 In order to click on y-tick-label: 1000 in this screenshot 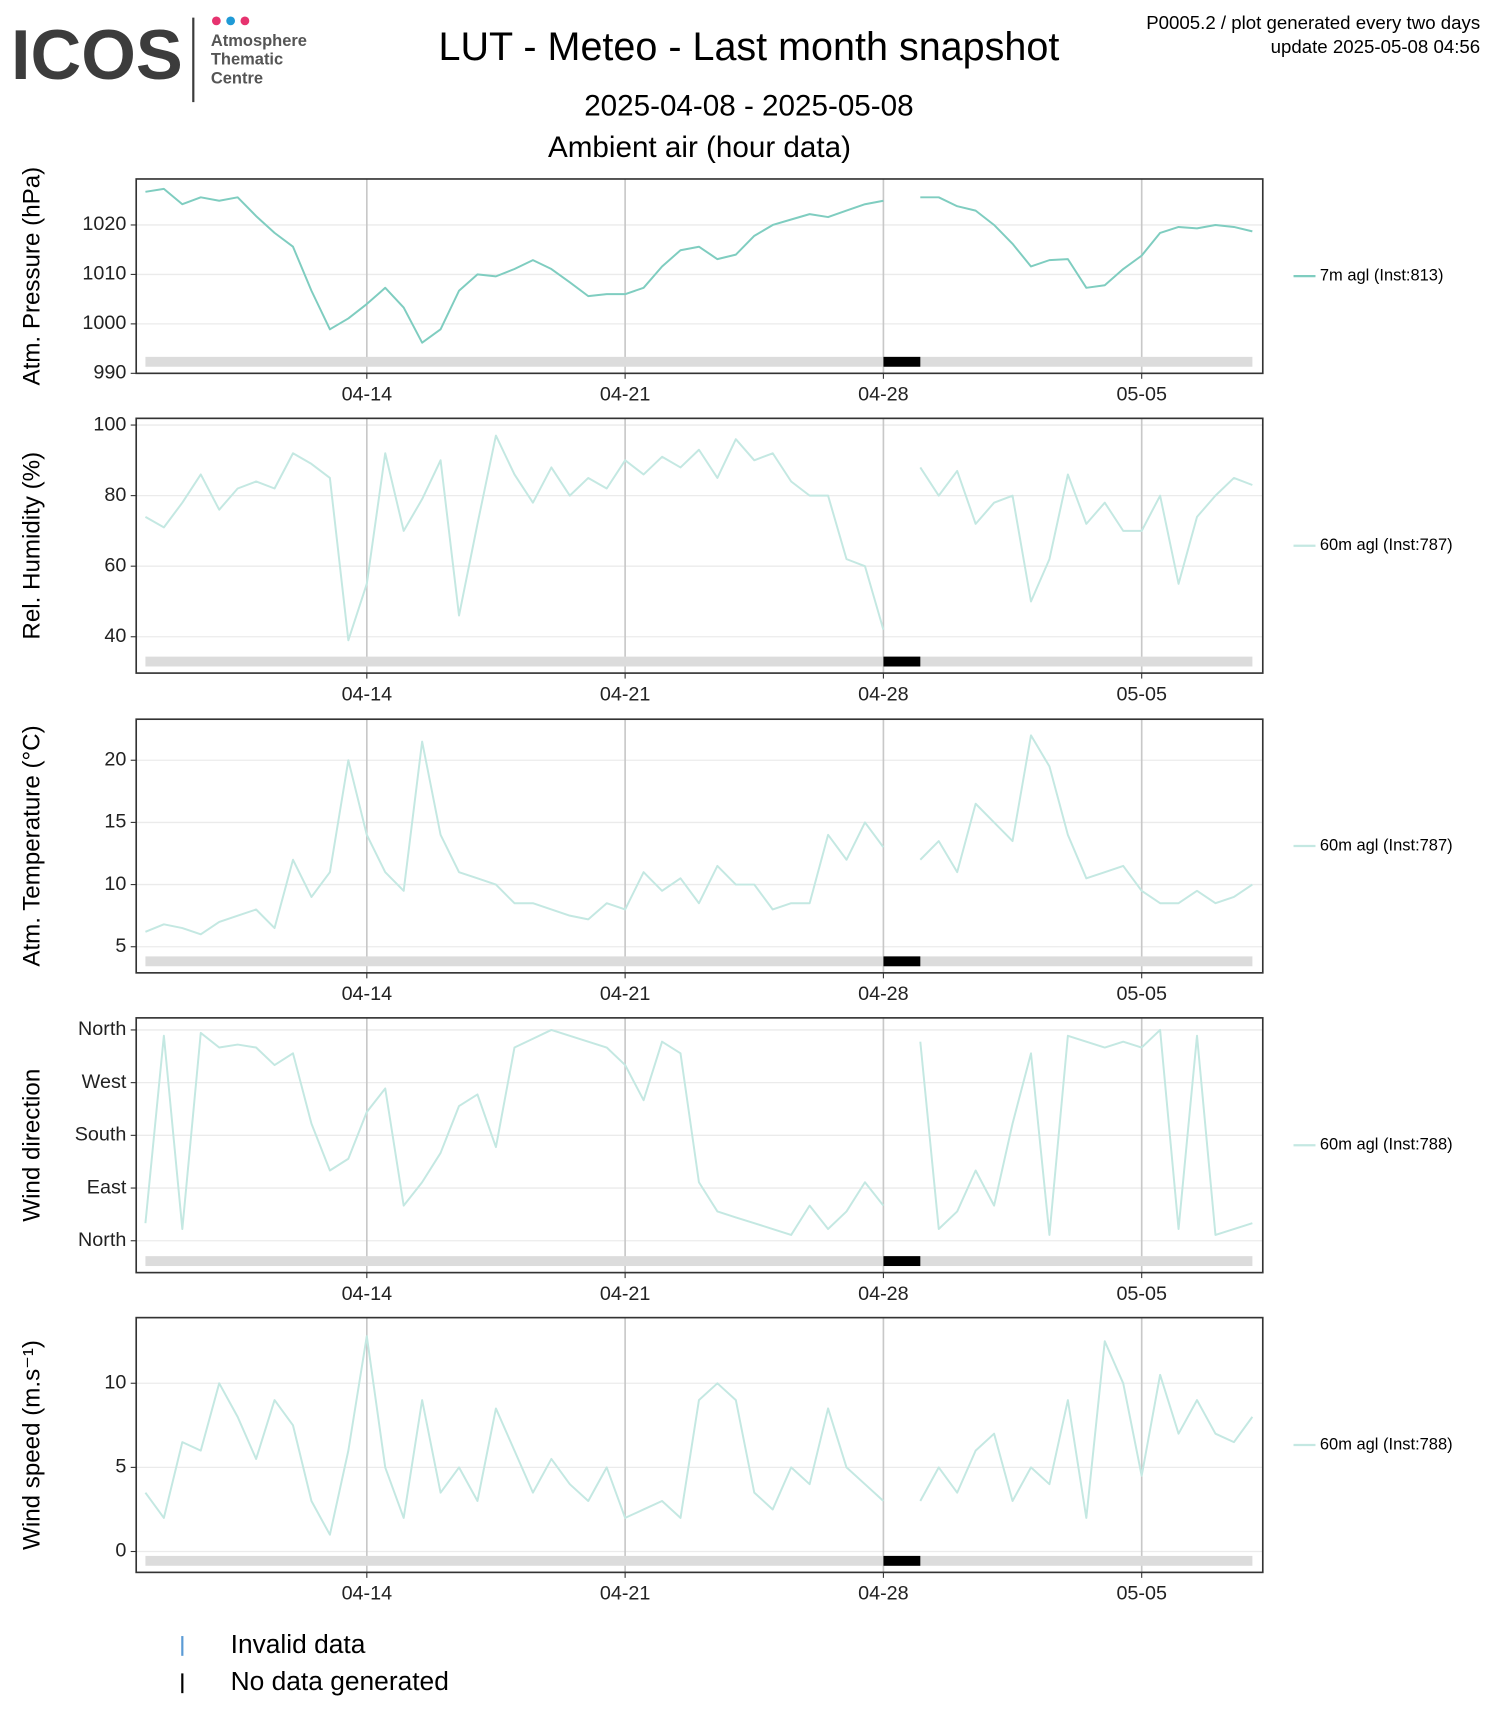, I will do `click(104, 323)`.